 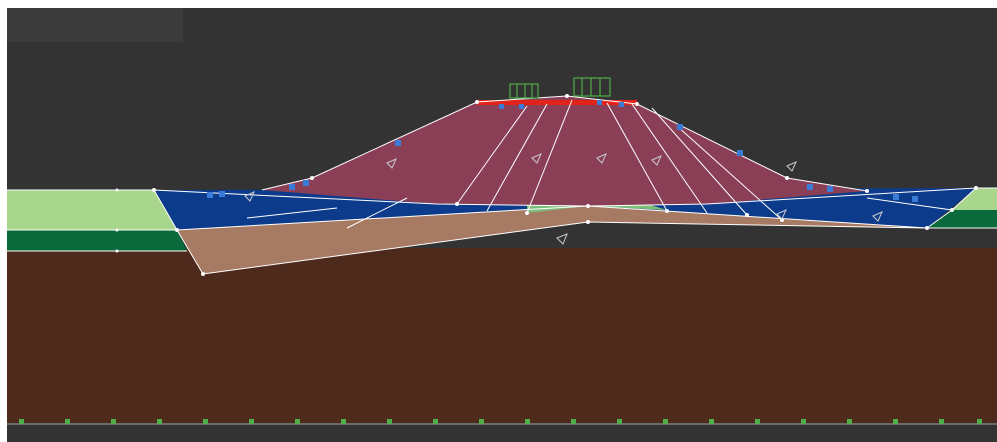 I want to click on crest-load-band, so click(x=557, y=102).